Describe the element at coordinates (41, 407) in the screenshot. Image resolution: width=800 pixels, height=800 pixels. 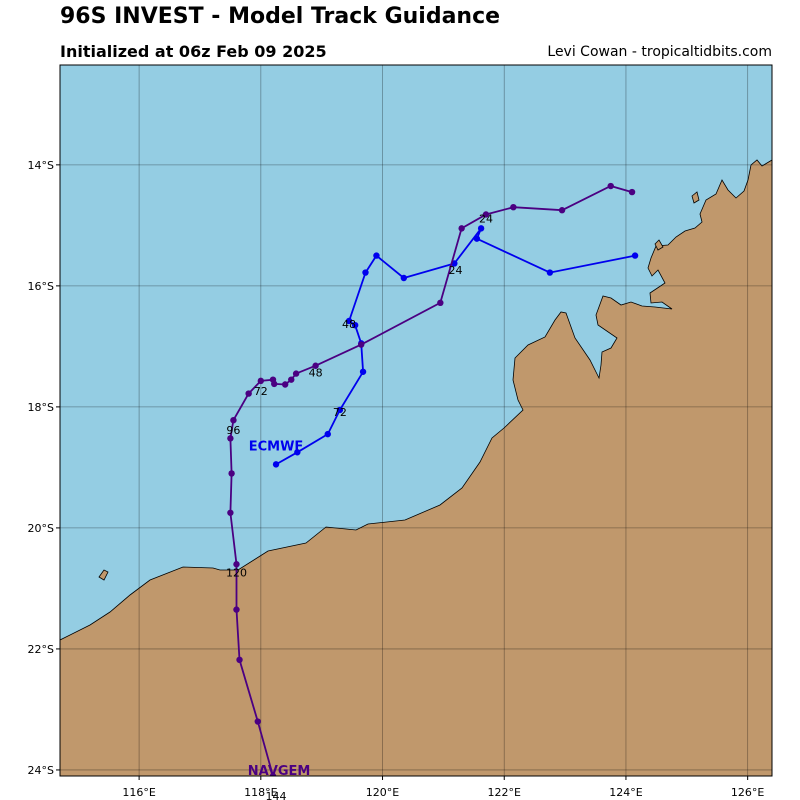
I see `lat-tick-label: 18°S` at that location.